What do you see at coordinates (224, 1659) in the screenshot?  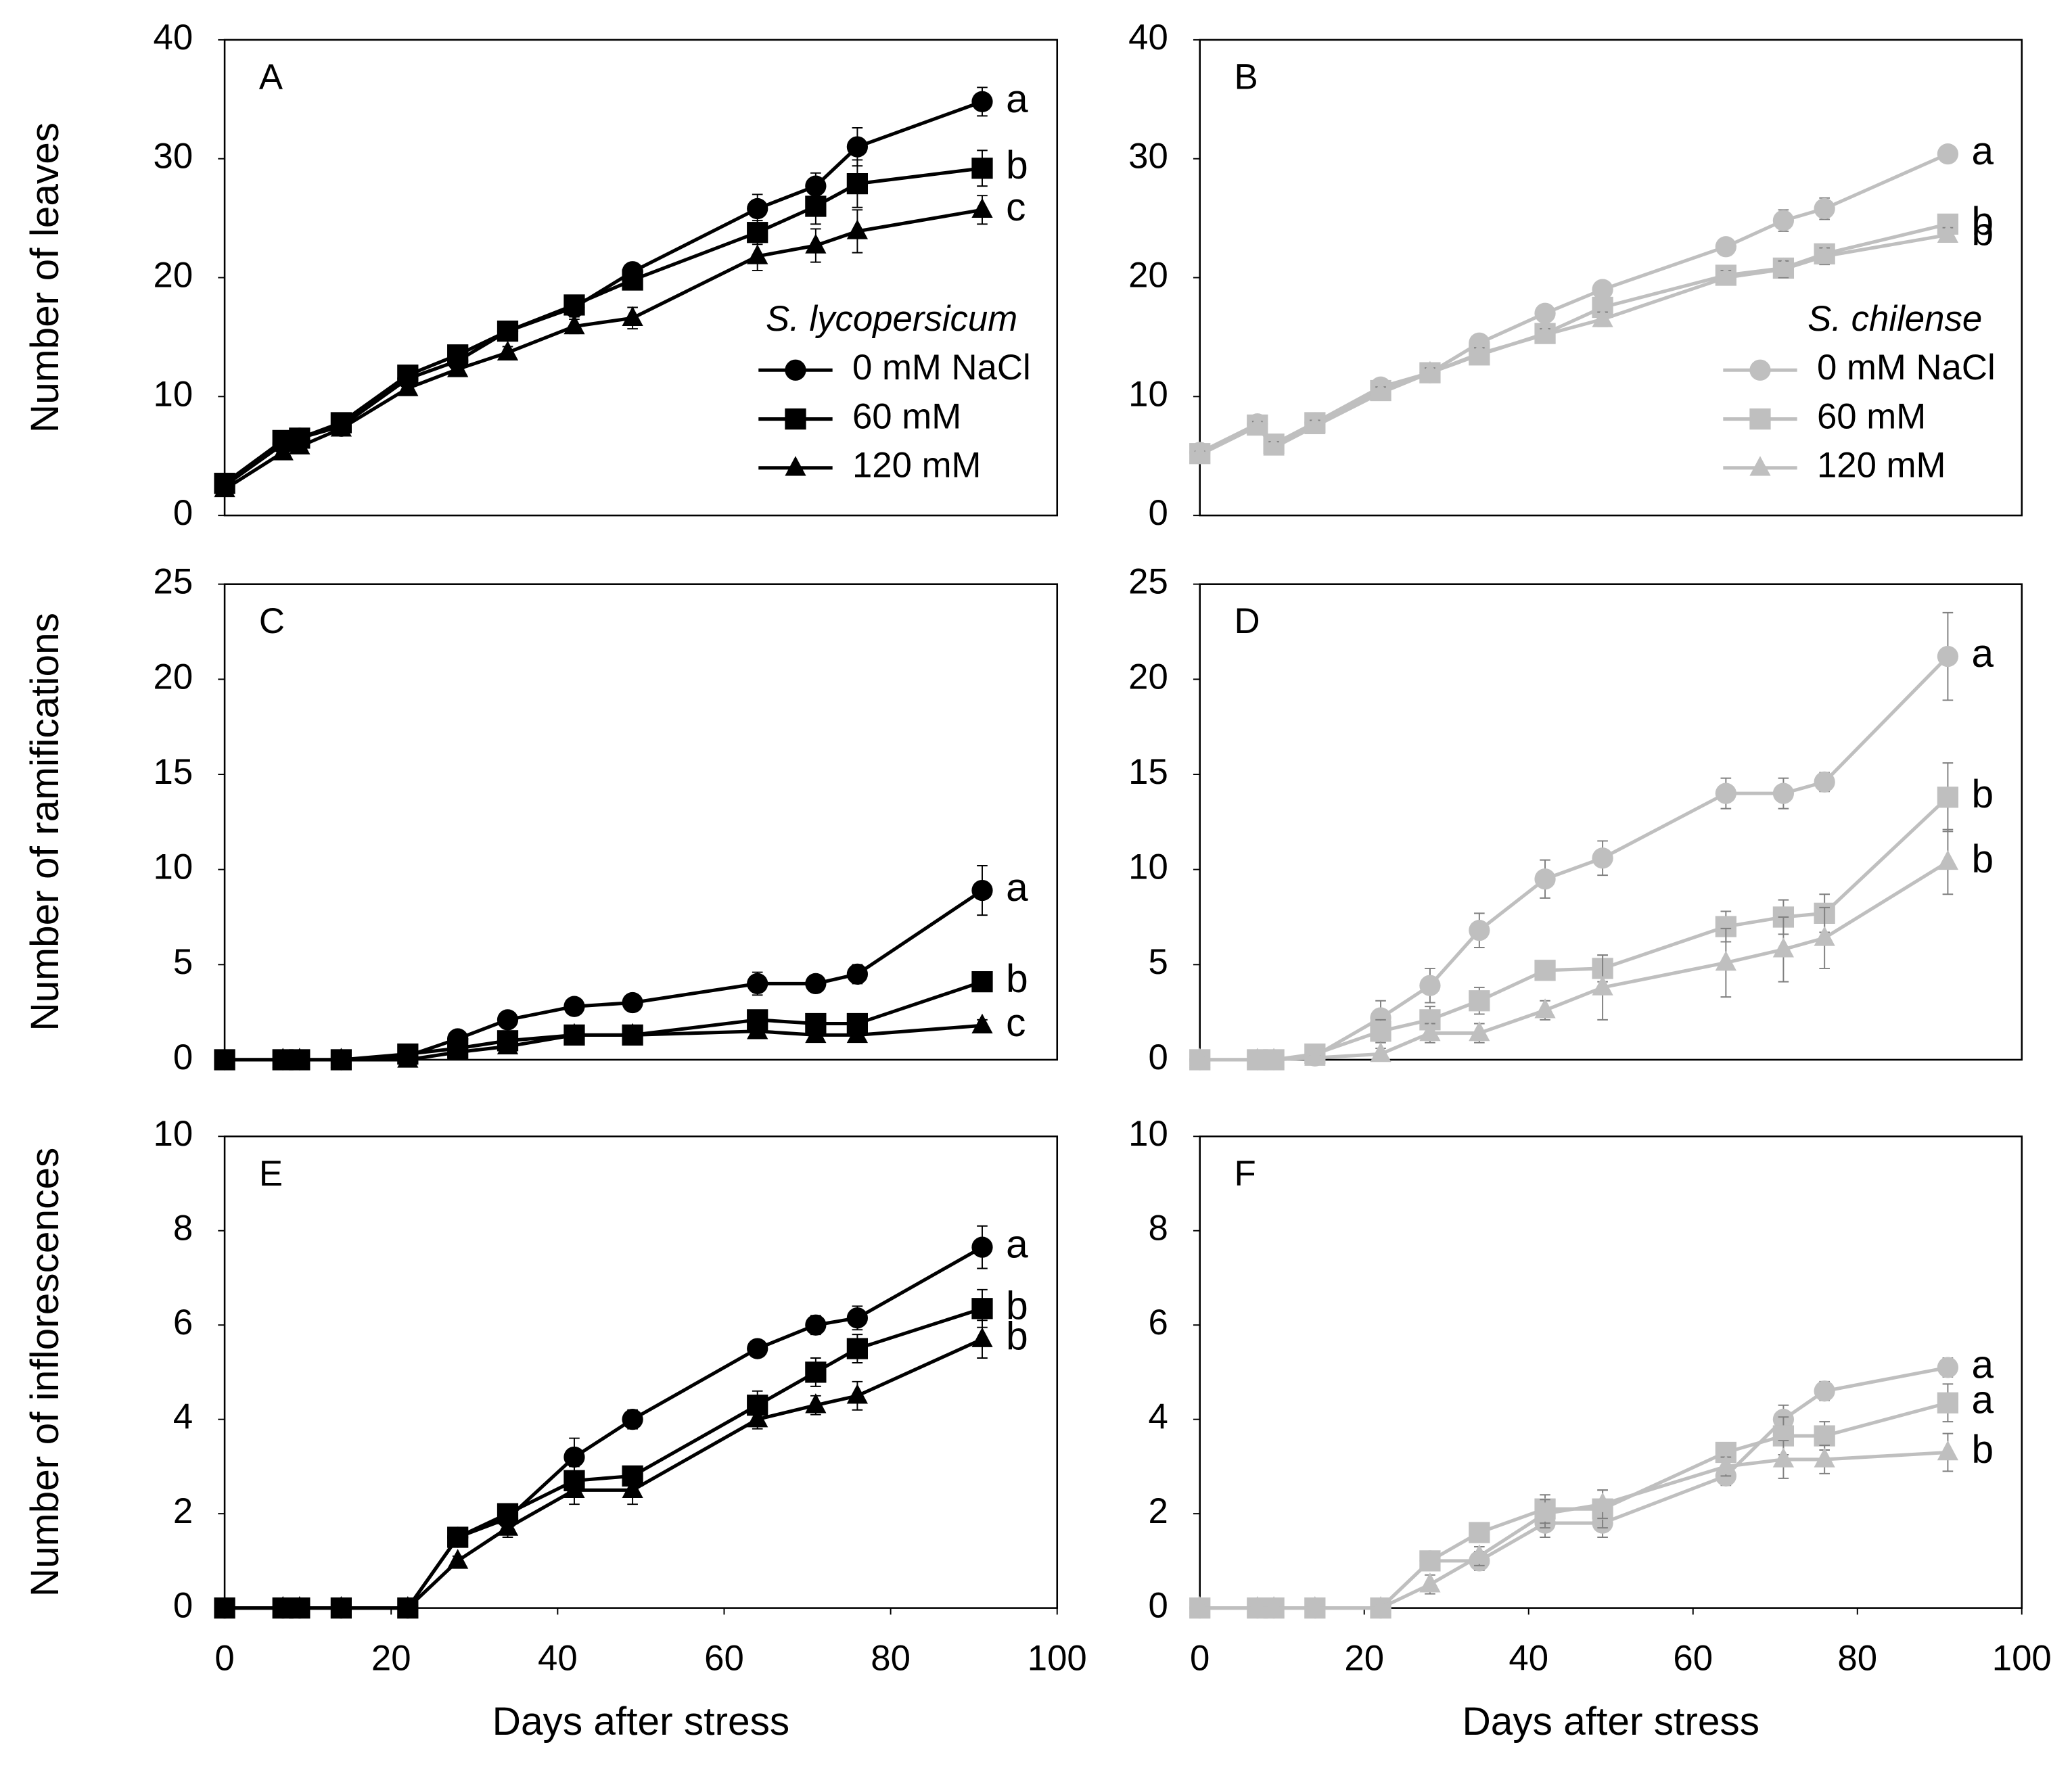 I see `x-tick-label: 0` at bounding box center [224, 1659].